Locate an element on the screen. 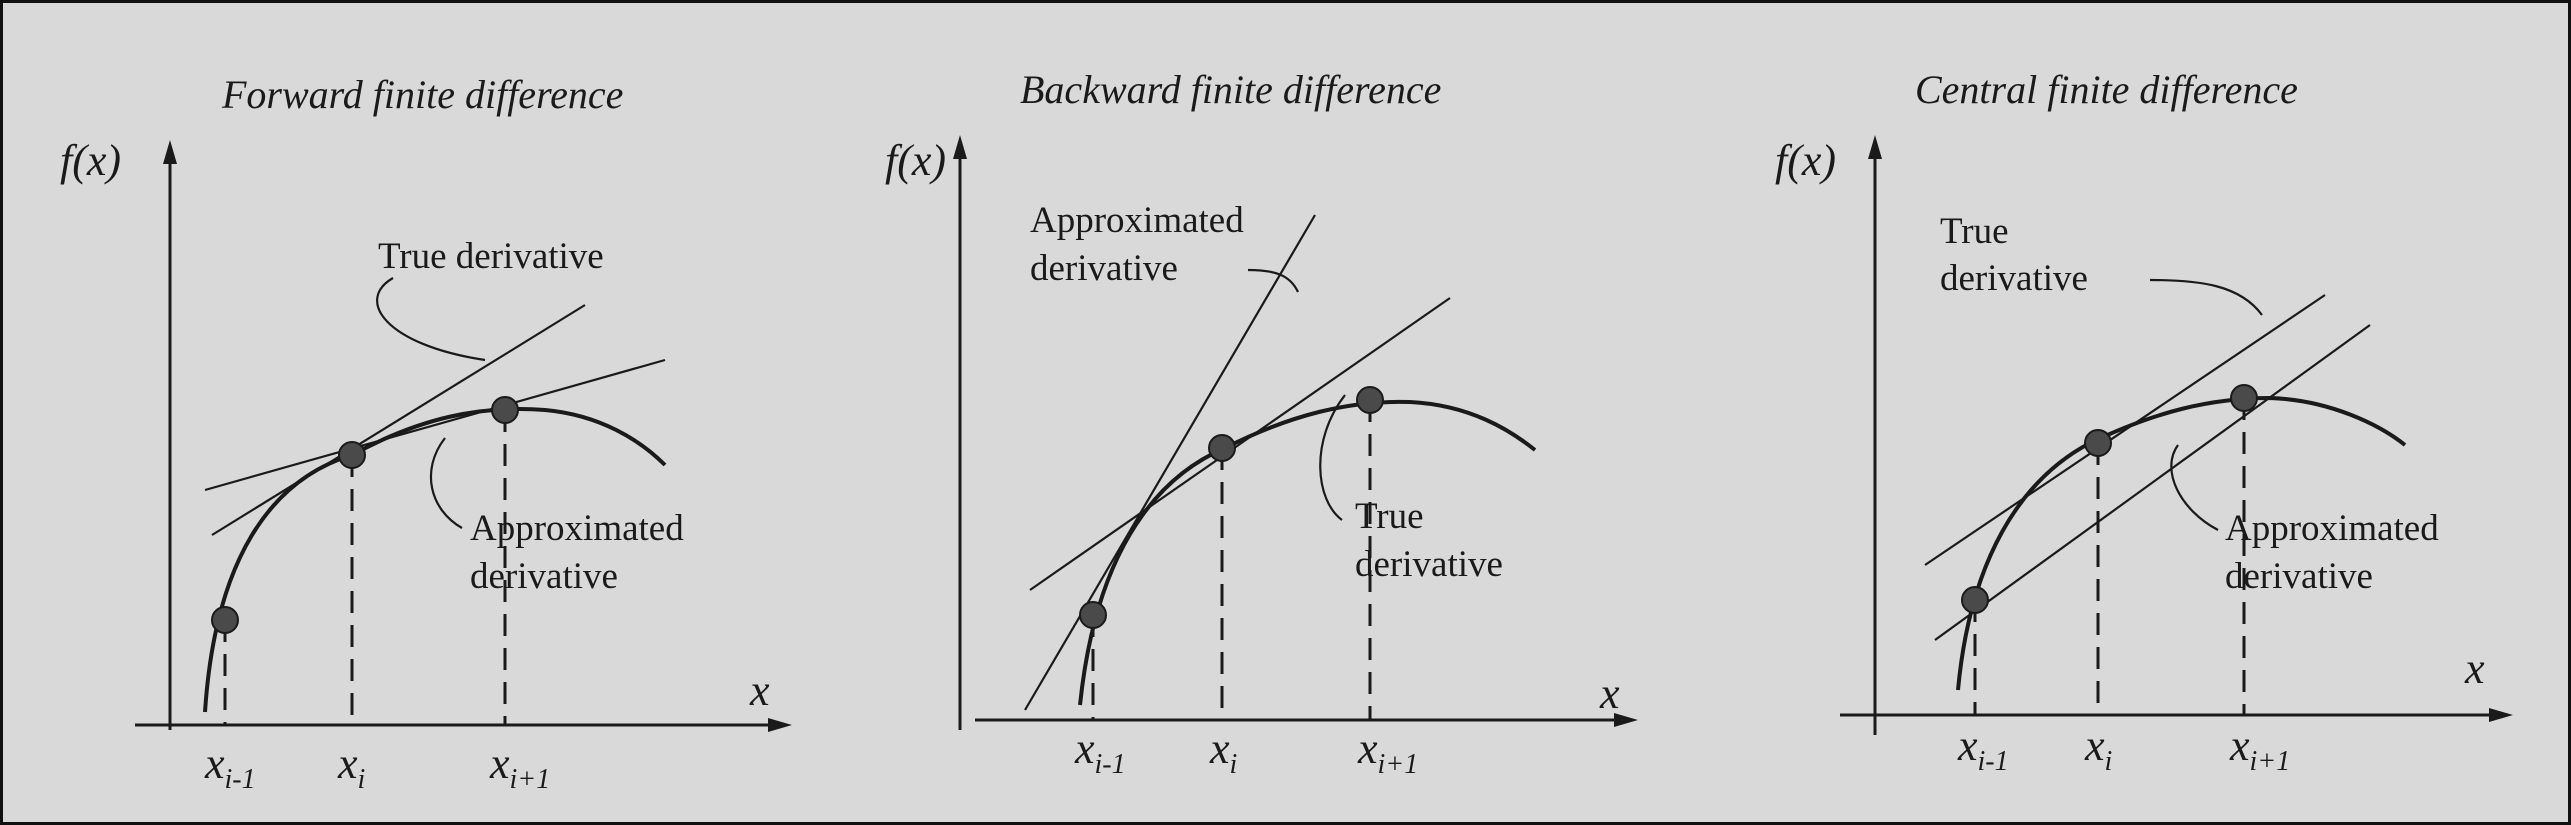  panel-title: Backward finite difference is located at coordinates (1230, 89).